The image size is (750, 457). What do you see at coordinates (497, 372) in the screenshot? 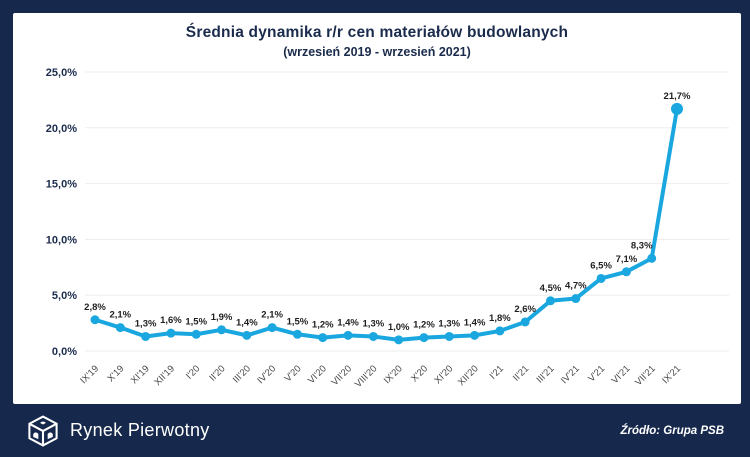
I see `x-axis-tick-label: I'21` at bounding box center [497, 372].